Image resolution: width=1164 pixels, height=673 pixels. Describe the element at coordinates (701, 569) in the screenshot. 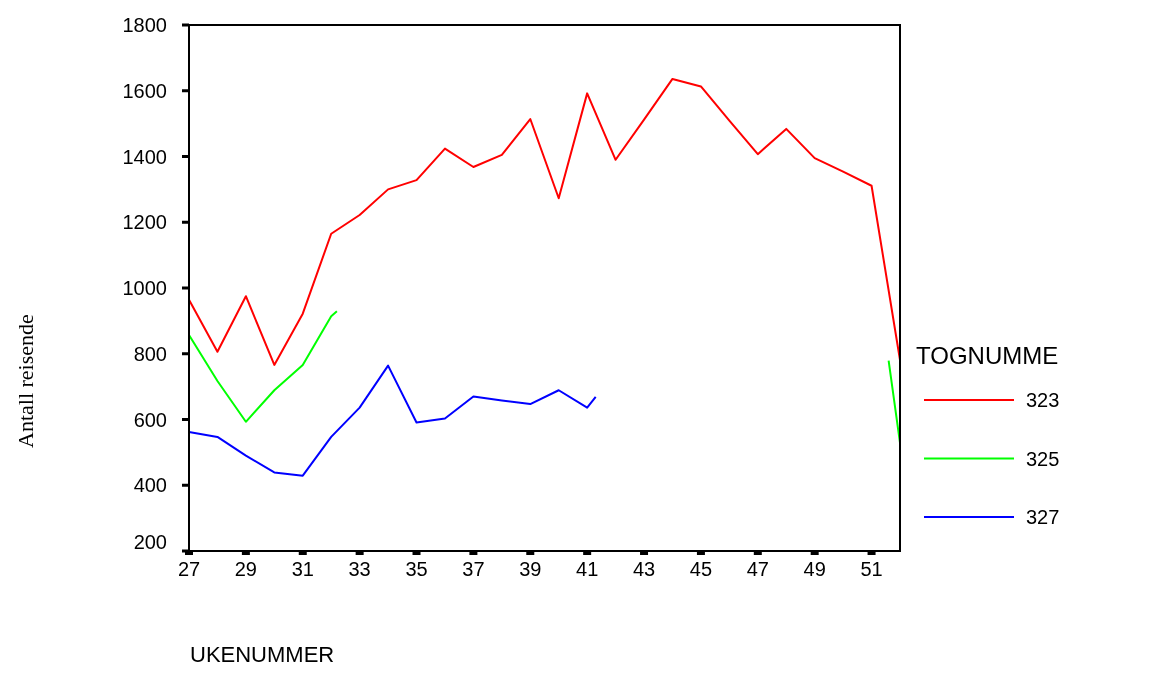

I see `x-tick-label: 45` at that location.